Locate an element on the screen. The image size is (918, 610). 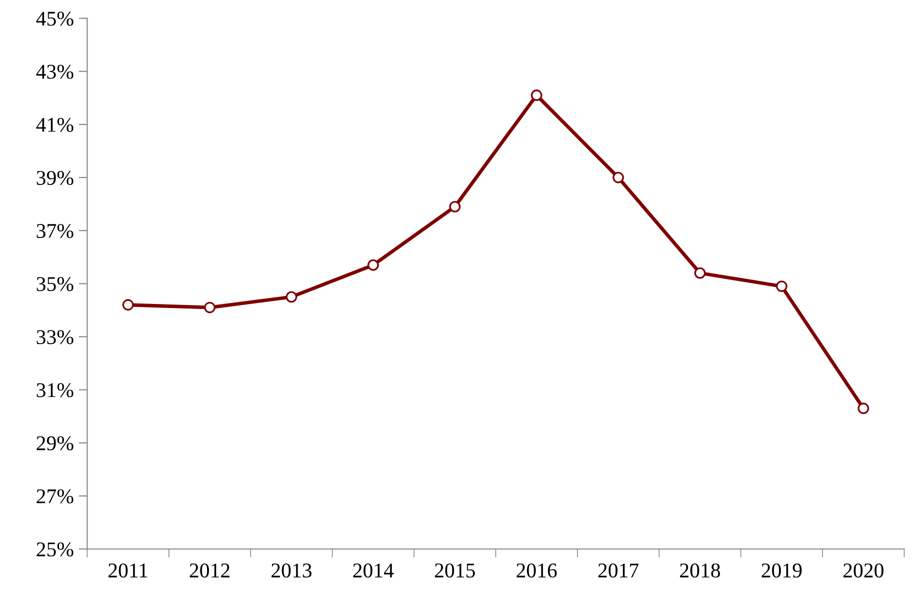
x-tick-label: 2017 is located at coordinates (618, 570).